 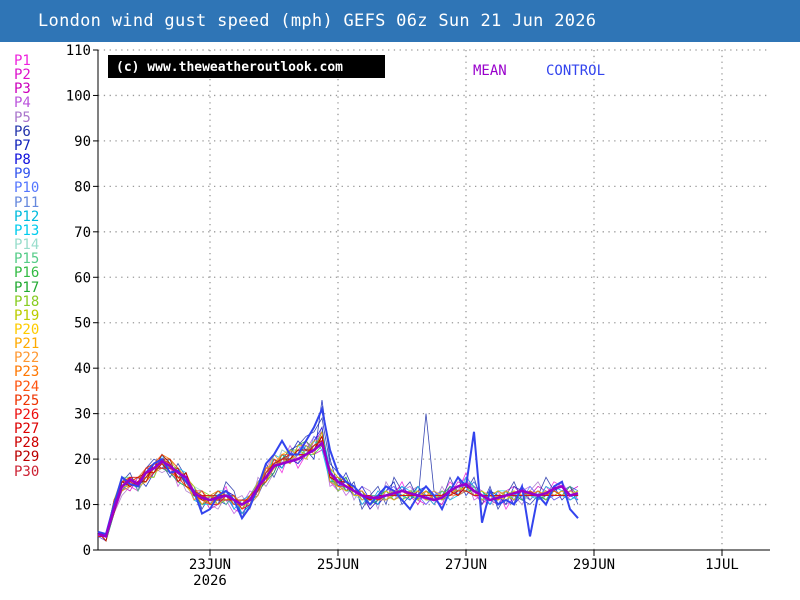 I want to click on y-tick-label: 40, so click(x=82, y=369).